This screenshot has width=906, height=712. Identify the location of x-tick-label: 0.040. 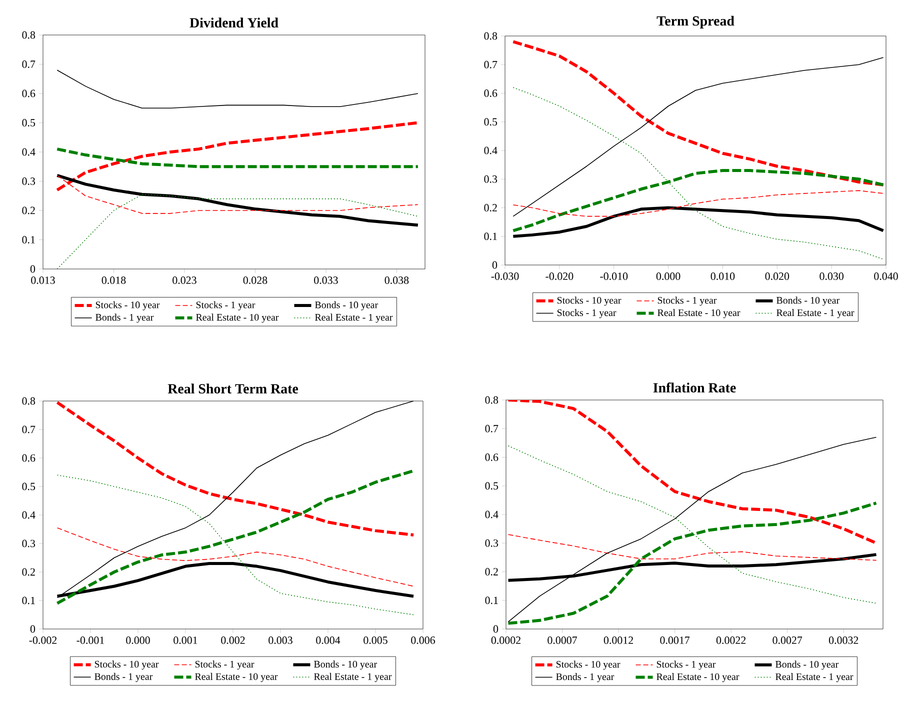
(886, 276).